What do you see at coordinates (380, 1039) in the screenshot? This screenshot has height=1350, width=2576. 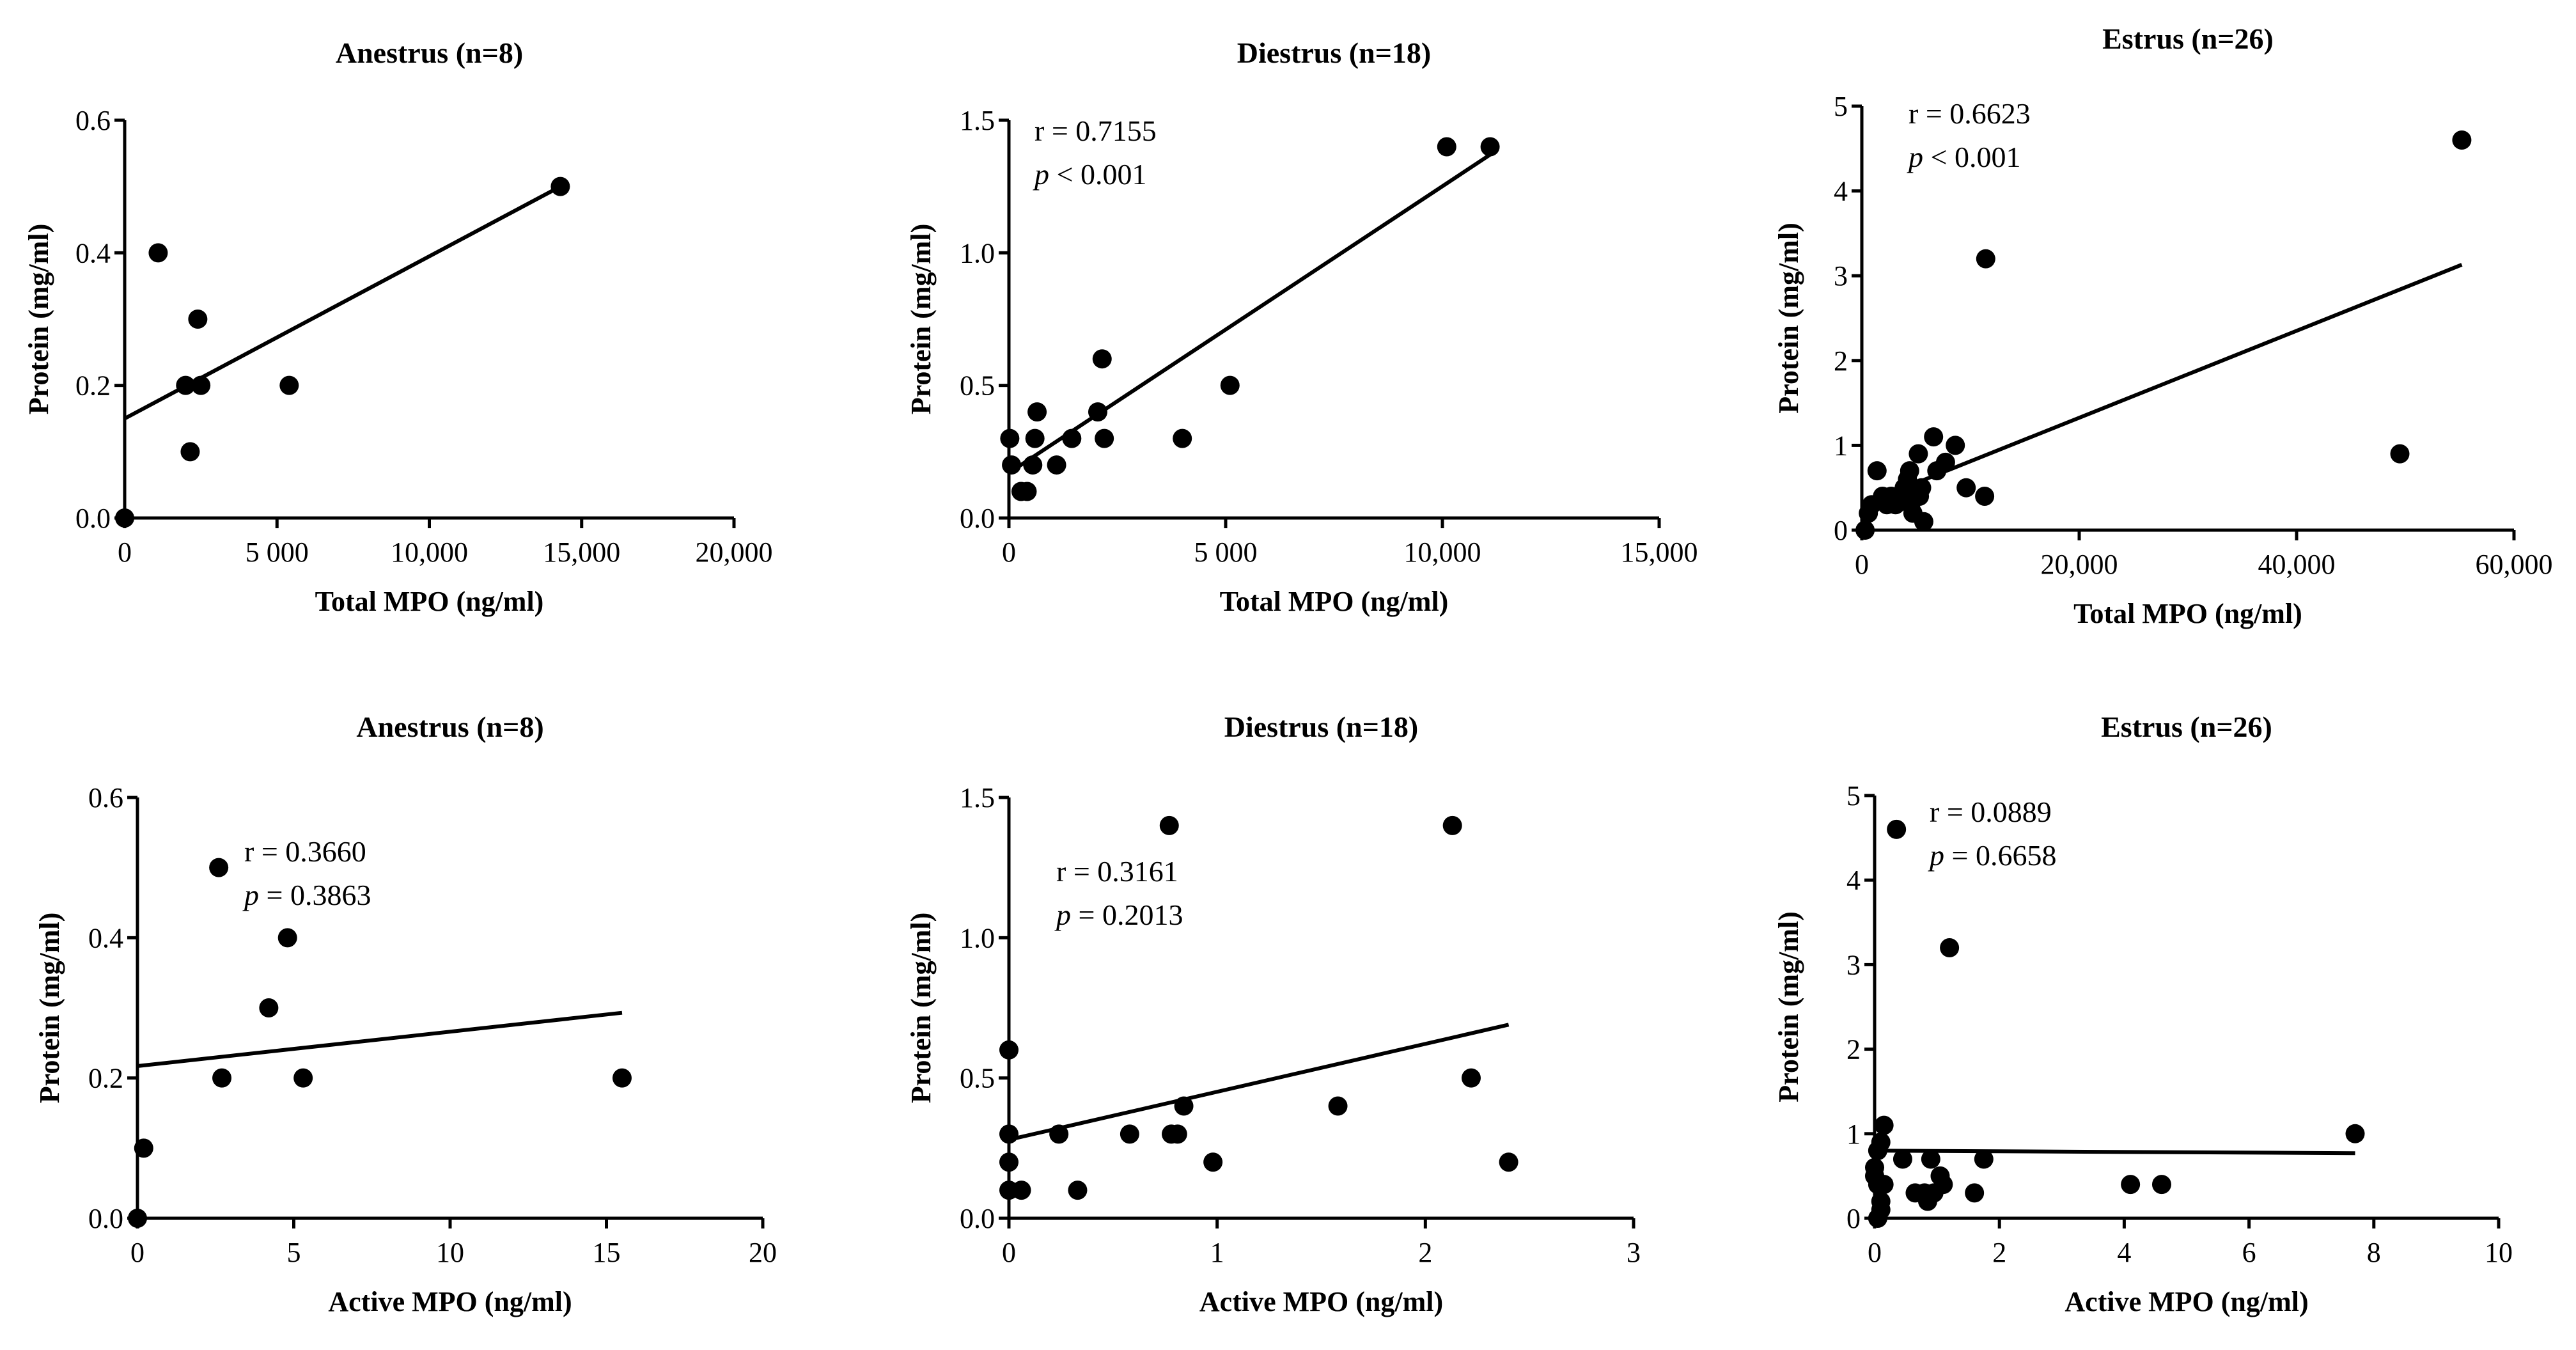 I see `regression-line` at bounding box center [380, 1039].